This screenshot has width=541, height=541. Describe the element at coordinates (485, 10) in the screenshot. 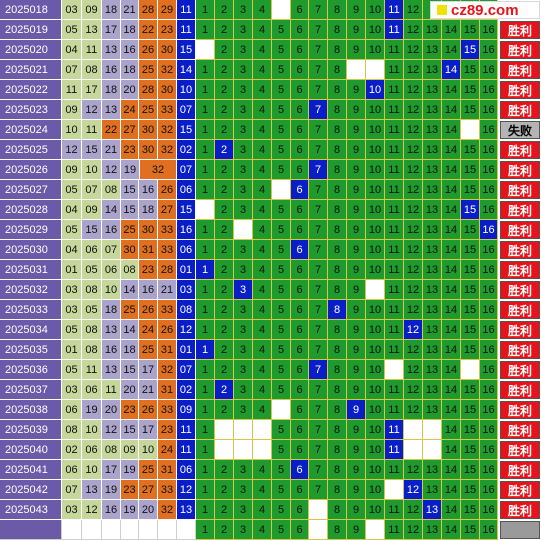

I see `site-logo: cz89.com` at that location.